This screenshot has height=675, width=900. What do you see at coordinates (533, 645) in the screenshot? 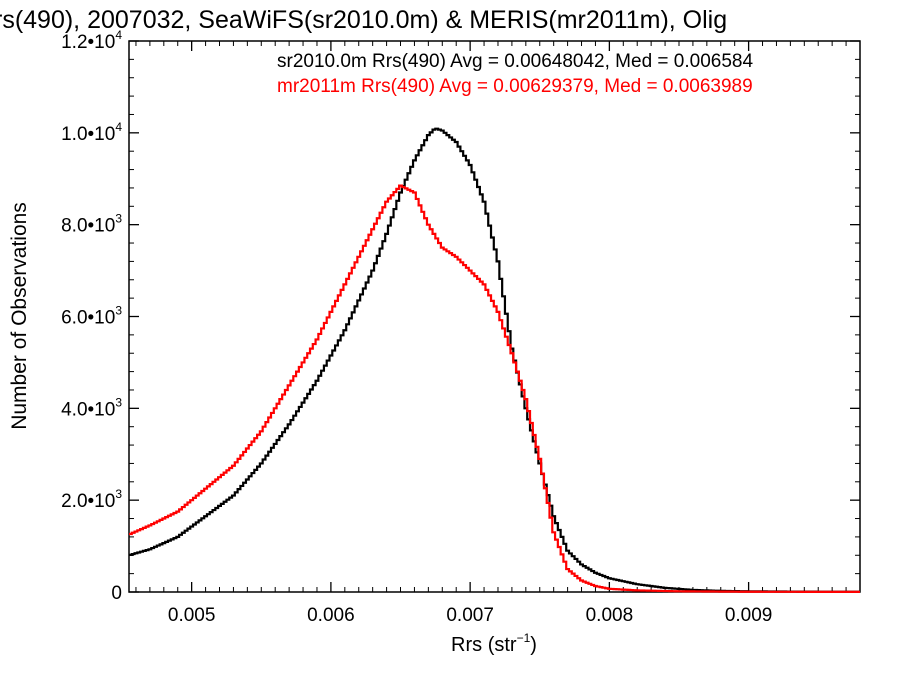
I see `x-axis-label-end: )` at bounding box center [533, 645].